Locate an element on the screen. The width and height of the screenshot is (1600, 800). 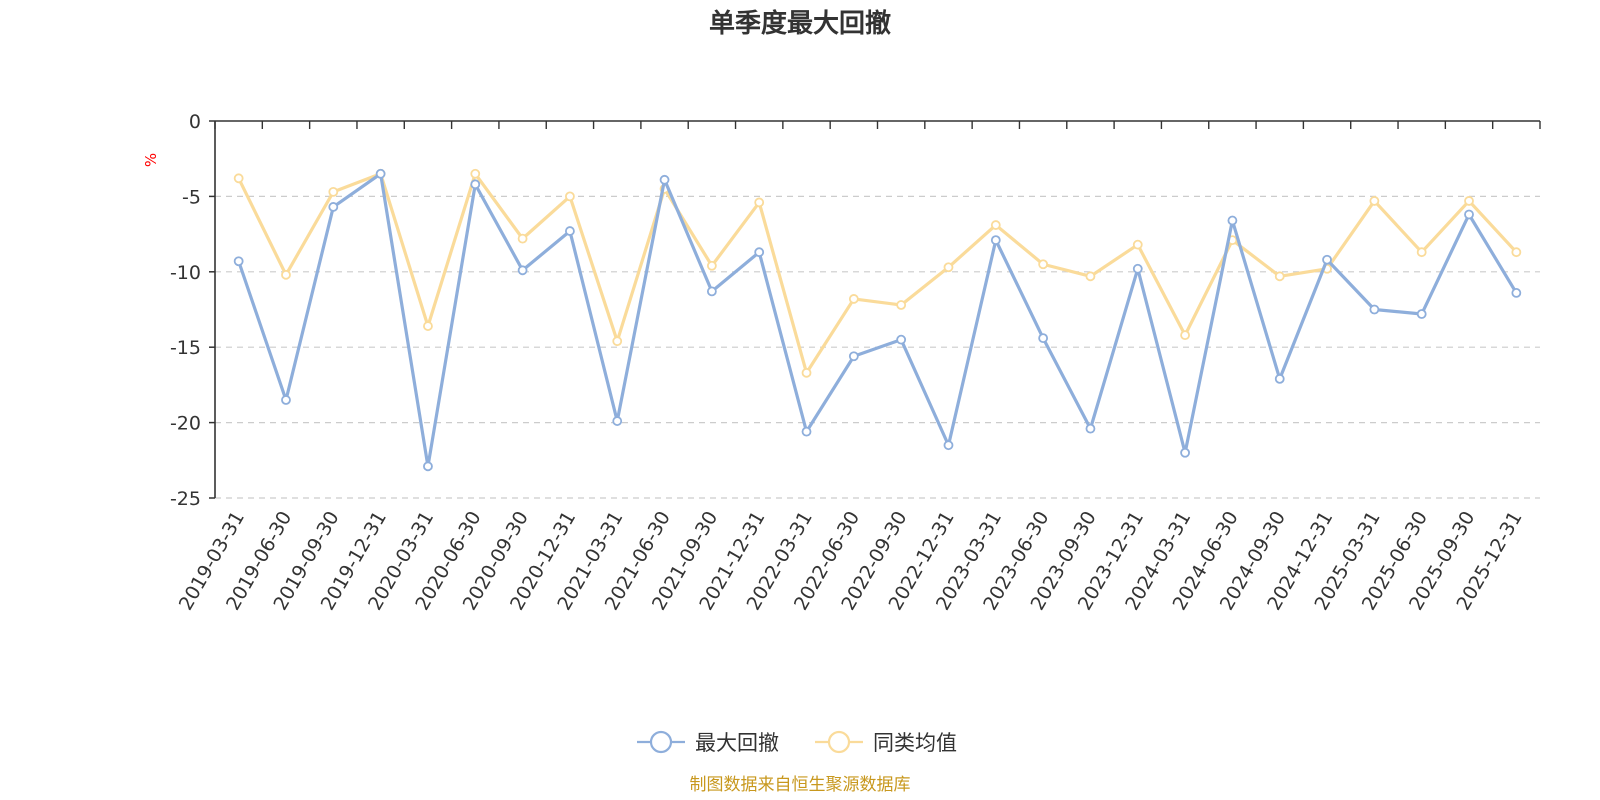
legend-label: 同类均值 is located at coordinates (915, 743).